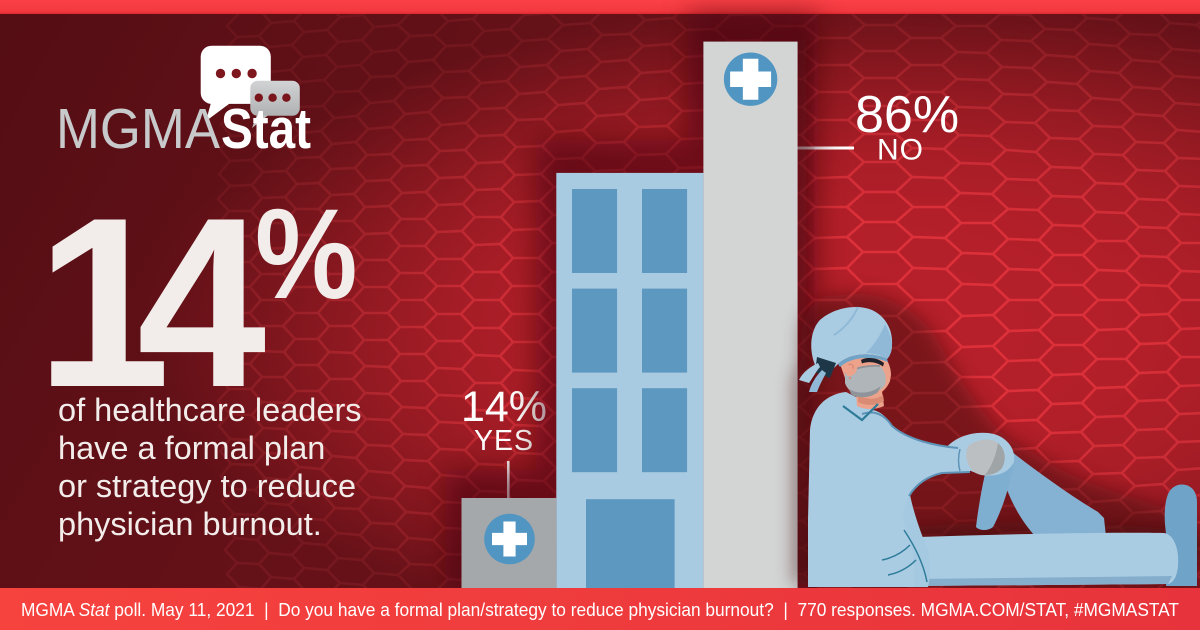 This screenshot has height=630, width=1200. Describe the element at coordinates (103, 303) in the screenshot. I see `svg-text: 1` at that location.